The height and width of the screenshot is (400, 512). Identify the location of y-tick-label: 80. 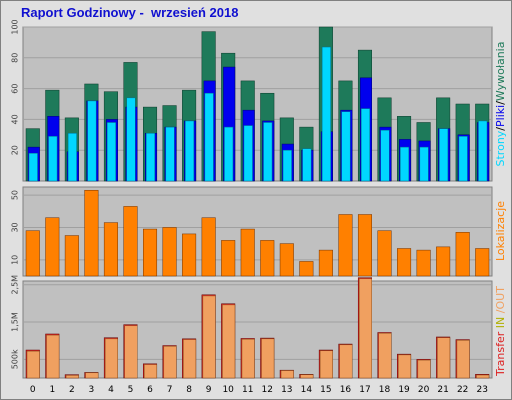
(15, 58).